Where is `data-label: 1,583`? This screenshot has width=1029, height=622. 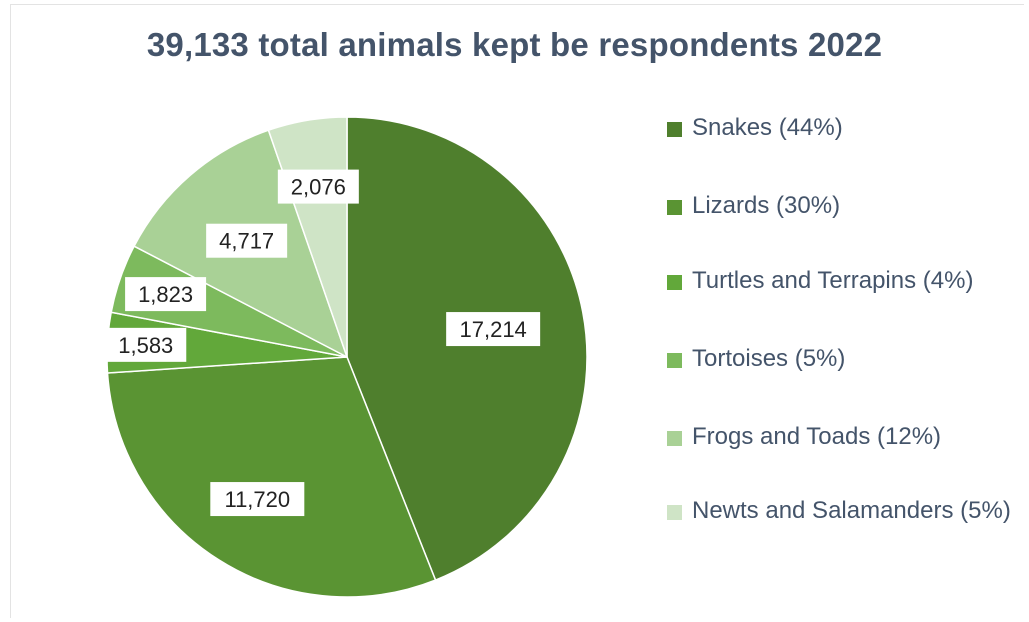 data-label: 1,583 is located at coordinates (146, 344).